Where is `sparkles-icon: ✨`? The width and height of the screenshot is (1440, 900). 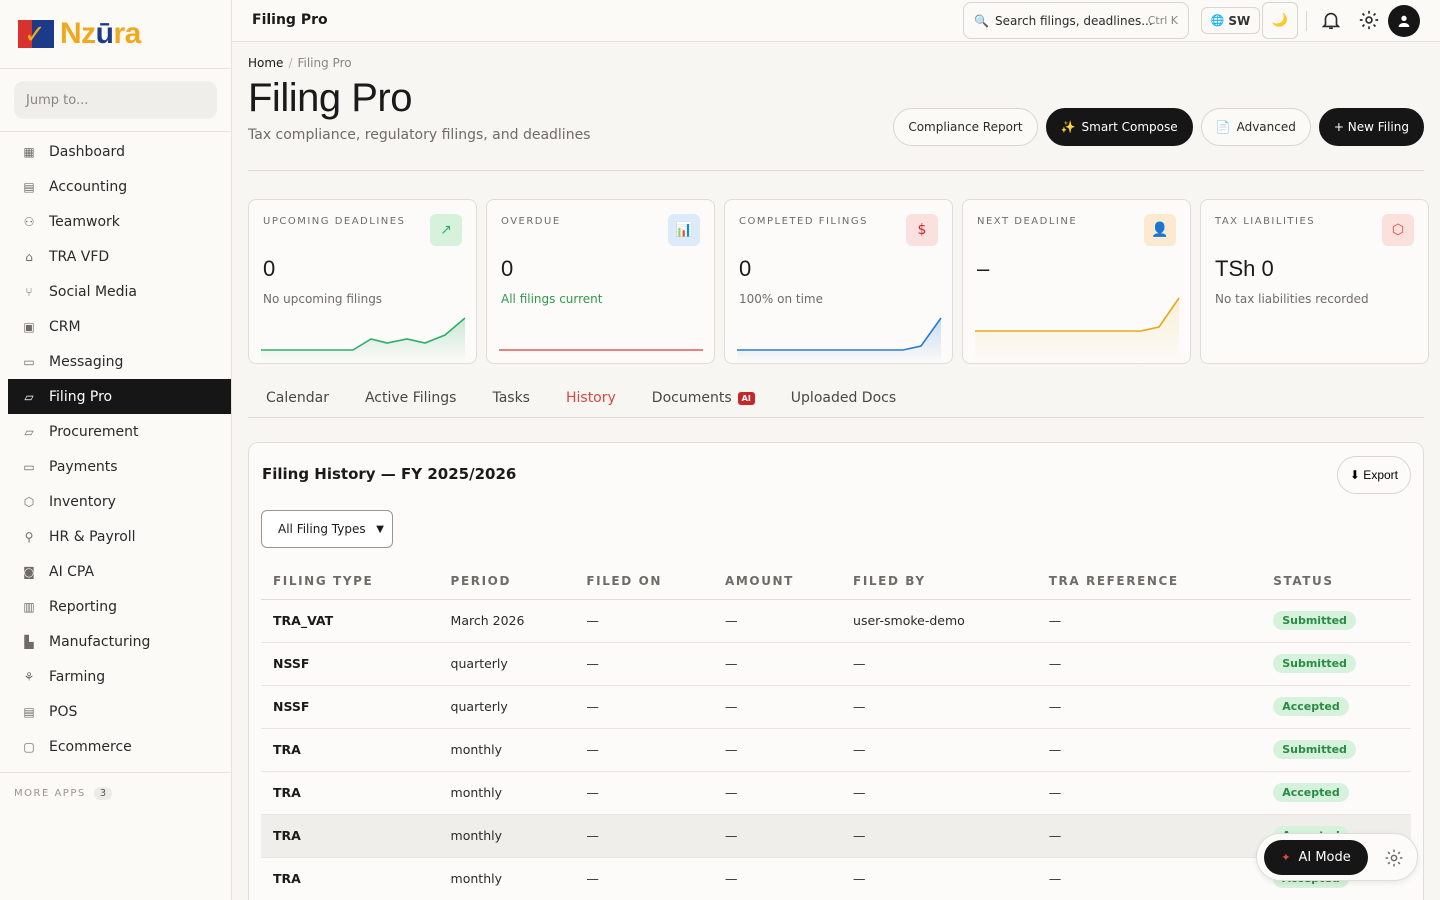 sparkles-icon: ✨ is located at coordinates (1068, 127).